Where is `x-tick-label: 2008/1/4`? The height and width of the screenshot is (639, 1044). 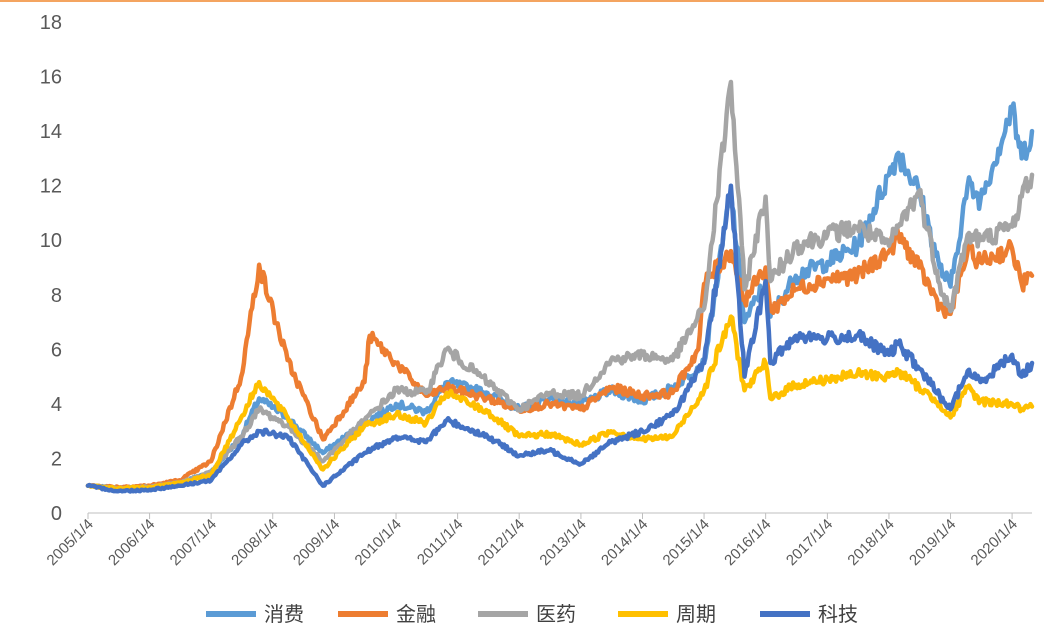
x-tick-label: 2008/1/4 is located at coordinates (254, 542).